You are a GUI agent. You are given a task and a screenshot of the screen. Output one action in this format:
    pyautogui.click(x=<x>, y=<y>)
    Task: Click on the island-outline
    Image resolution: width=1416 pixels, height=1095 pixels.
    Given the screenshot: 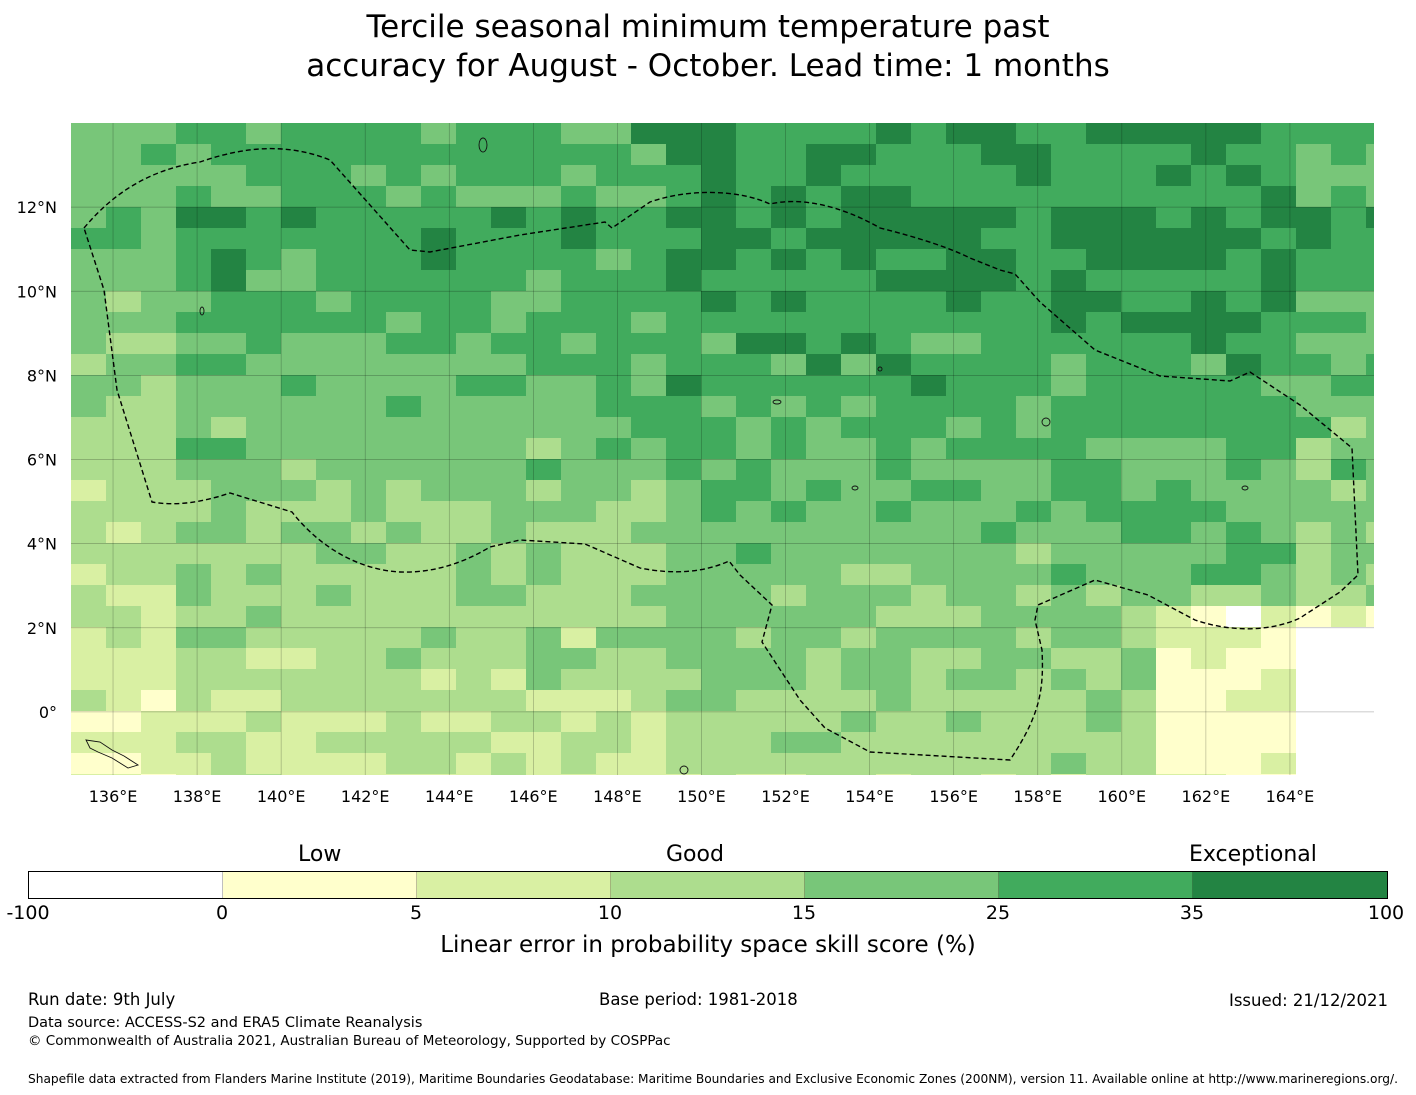 What is the action you would take?
    pyautogui.click(x=112, y=754)
    